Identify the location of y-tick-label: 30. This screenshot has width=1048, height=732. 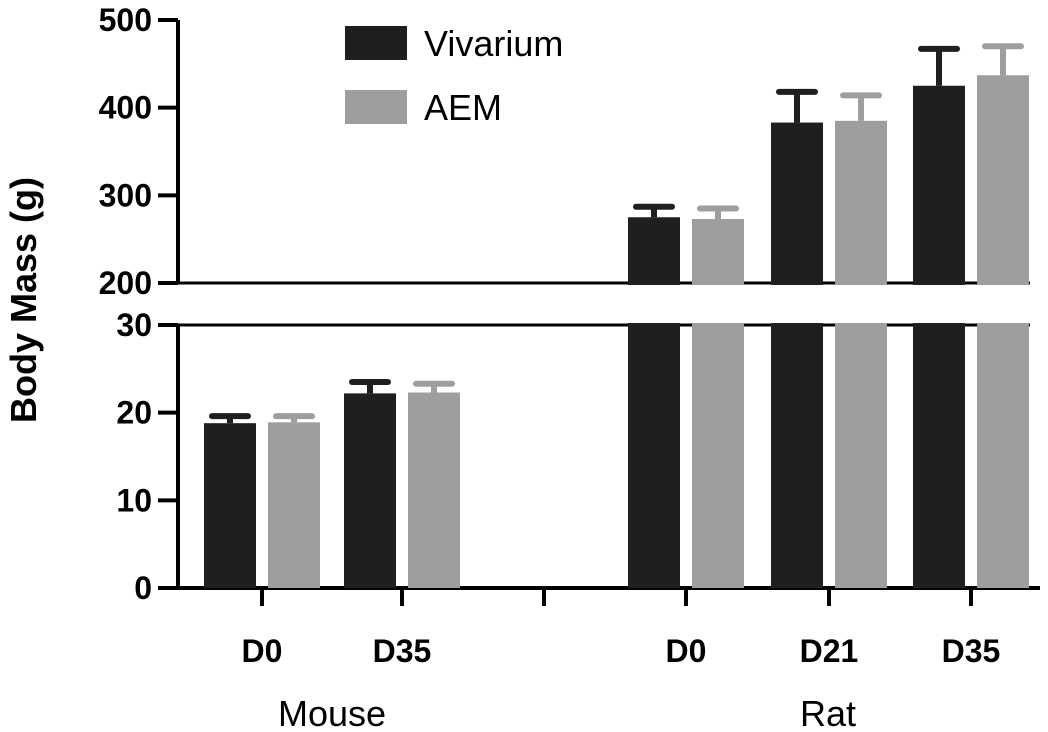
(134, 325).